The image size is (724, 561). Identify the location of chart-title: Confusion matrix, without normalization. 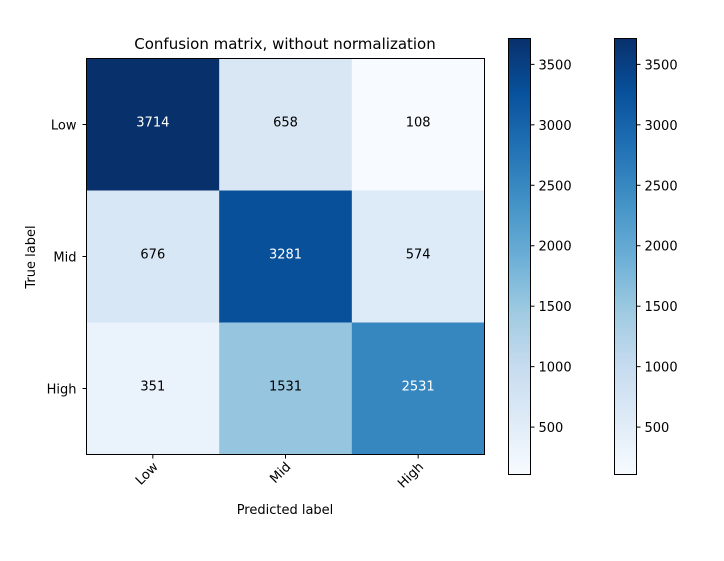
(285, 44).